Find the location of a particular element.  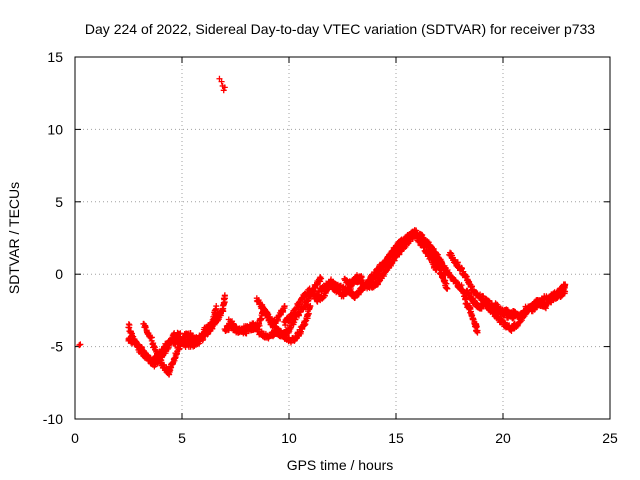

x-tick-label: 25 is located at coordinates (610, 438).